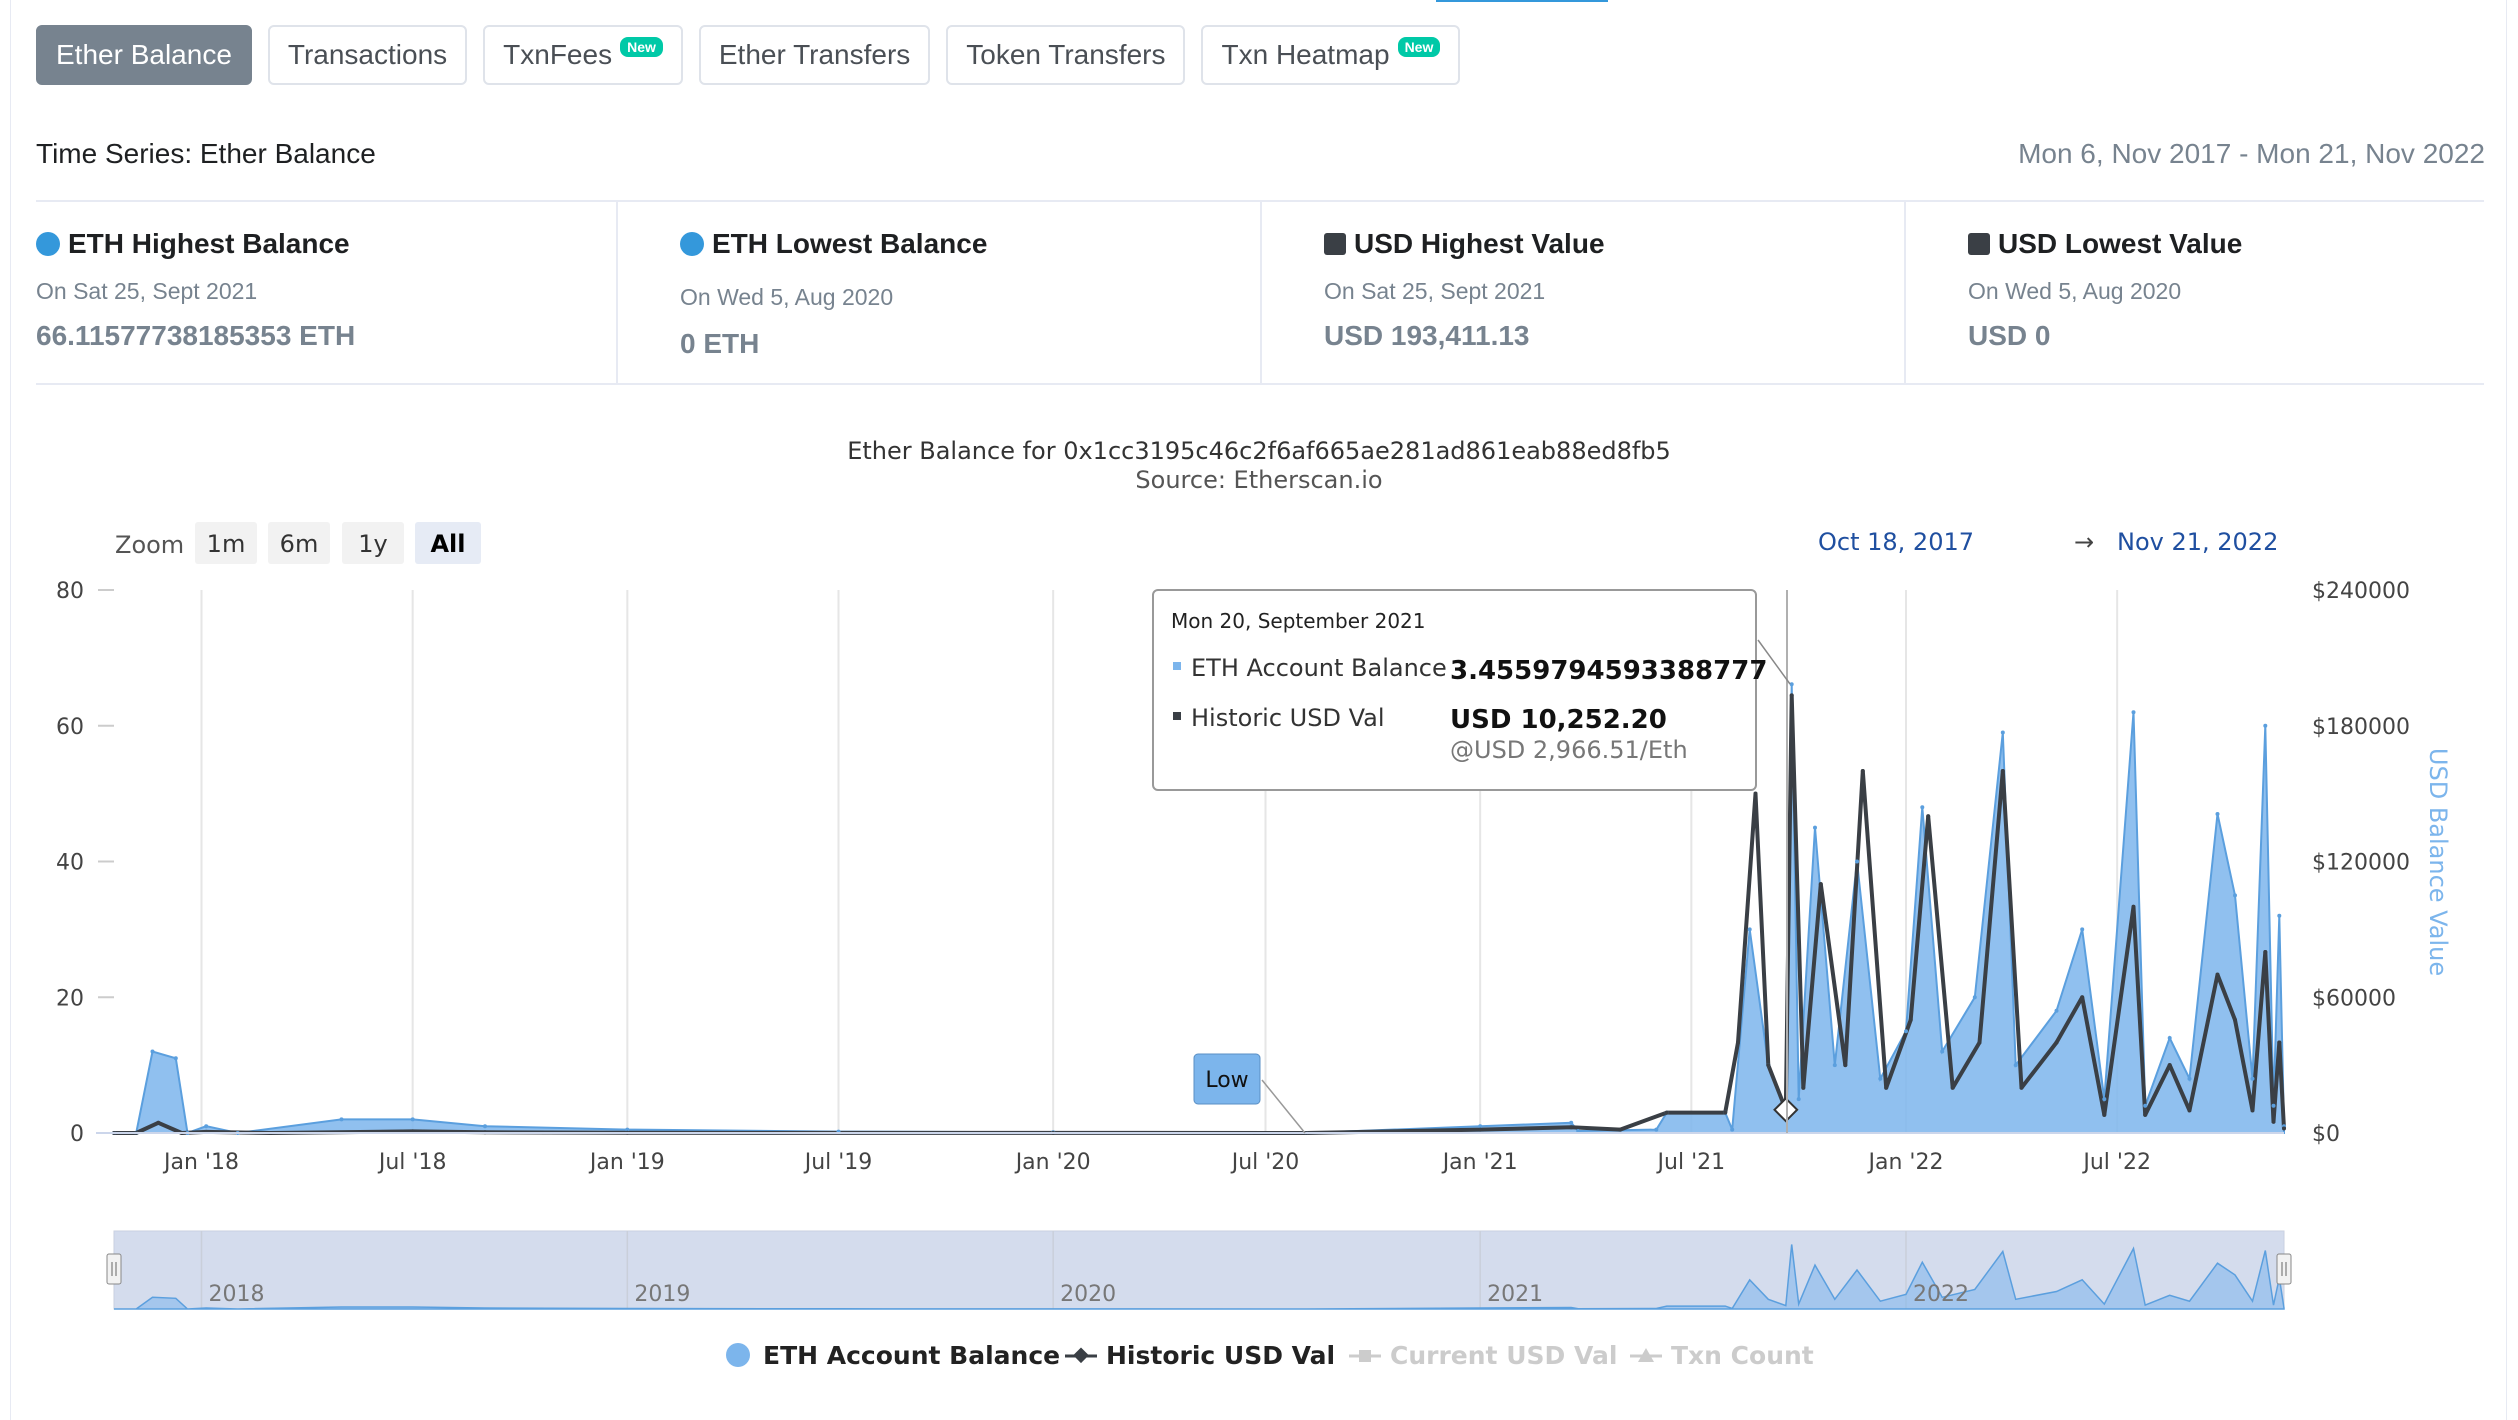 The width and height of the screenshot is (2518, 1420). I want to click on legend-item-txn-count: Txn Count, so click(1722, 1355).